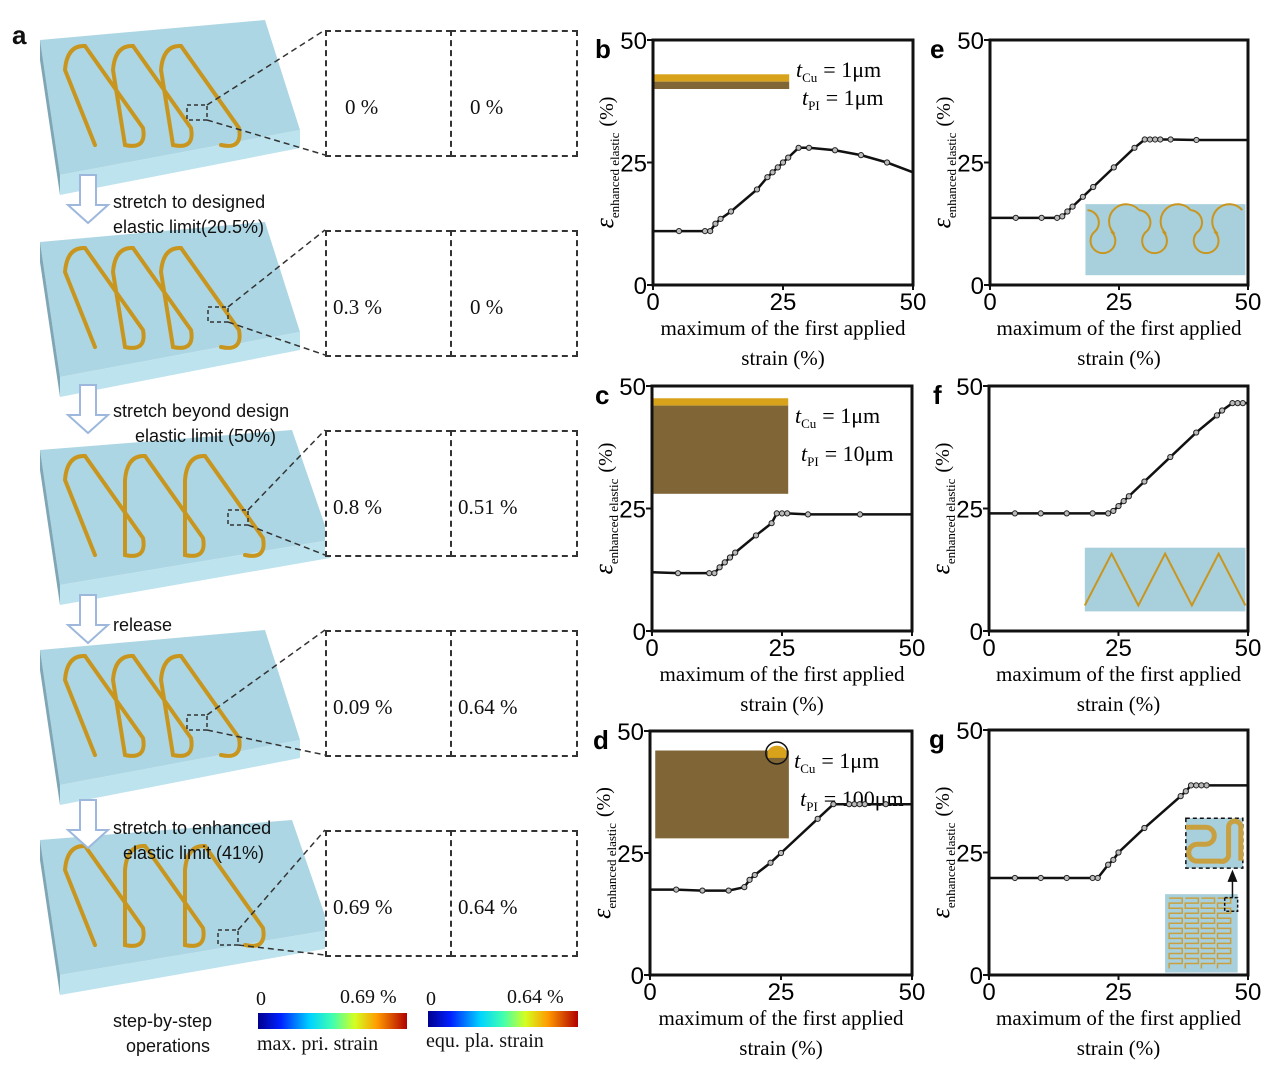  What do you see at coordinates (864, 798) in the screenshot?
I see `annotation-value: = 100μm` at bounding box center [864, 798].